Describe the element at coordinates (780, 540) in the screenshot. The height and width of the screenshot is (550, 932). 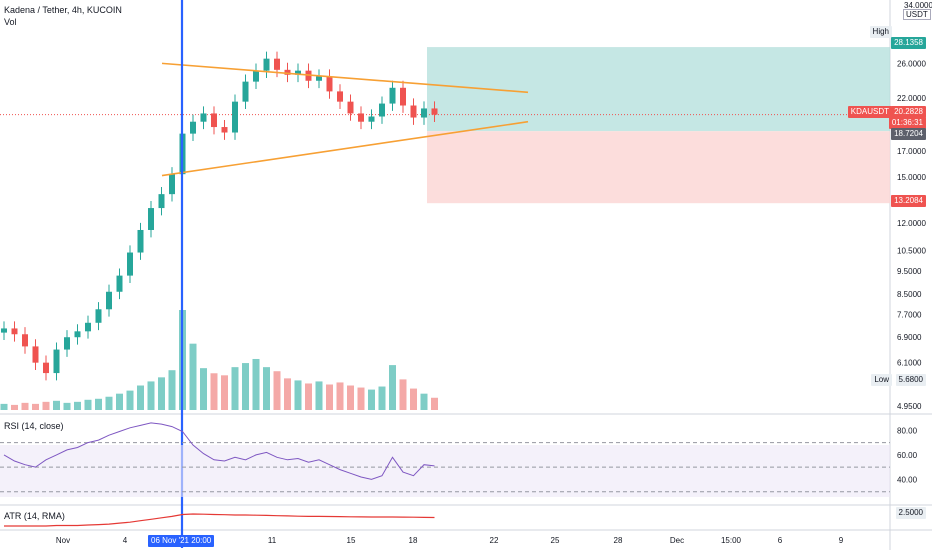
I see `time-axis-label: 6` at that location.